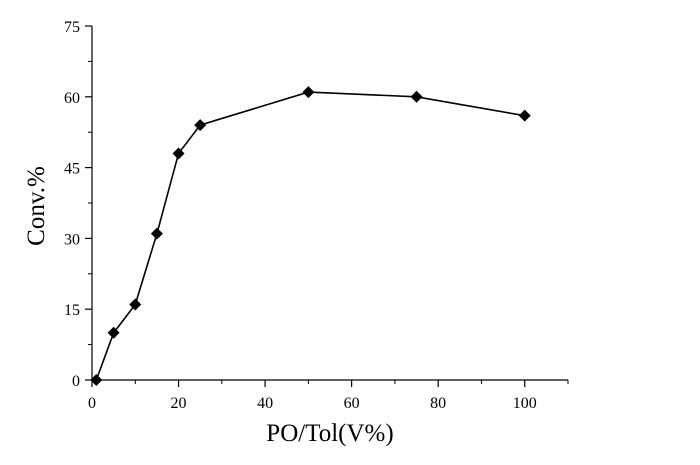  What do you see at coordinates (438, 403) in the screenshot?
I see `x-tick-label: 80` at bounding box center [438, 403].